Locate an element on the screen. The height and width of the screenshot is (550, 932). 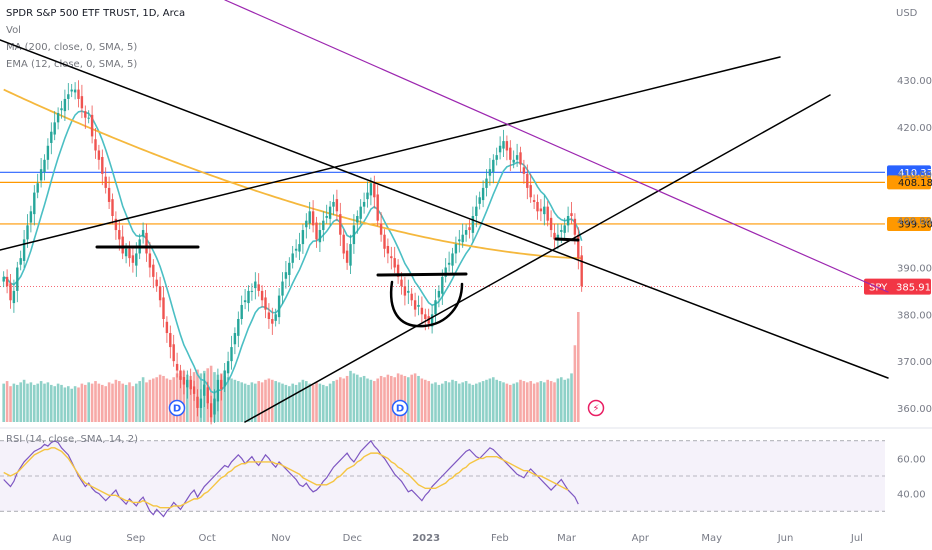
dividend-marker is located at coordinates (177, 408).